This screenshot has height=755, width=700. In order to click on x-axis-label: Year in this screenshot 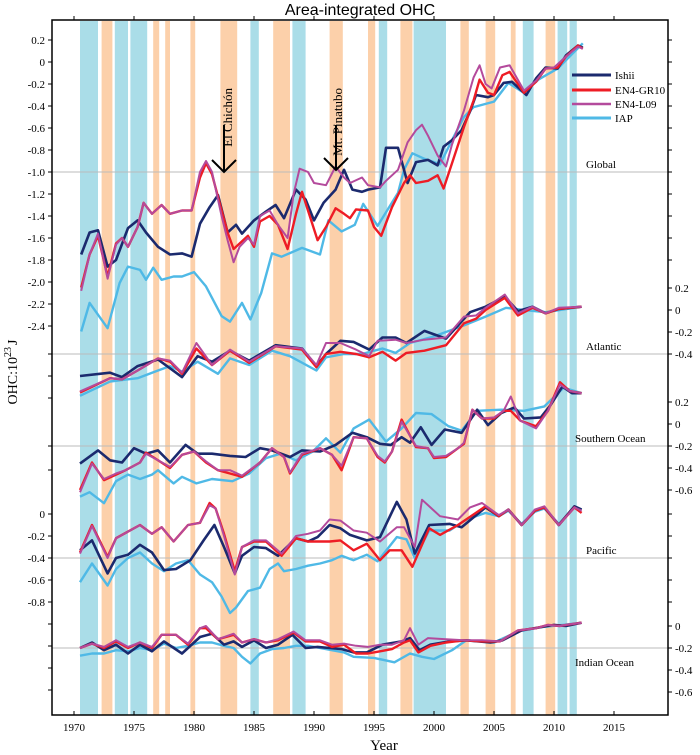, I will do `click(384, 746)`.